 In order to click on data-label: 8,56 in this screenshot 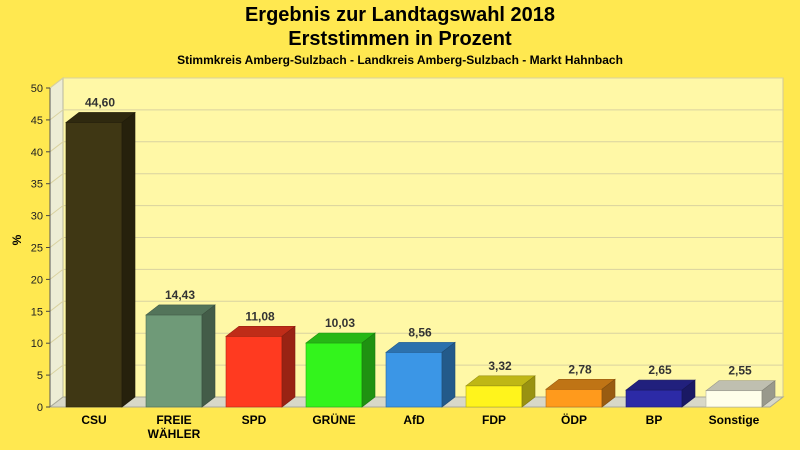, I will do `click(420, 332)`.